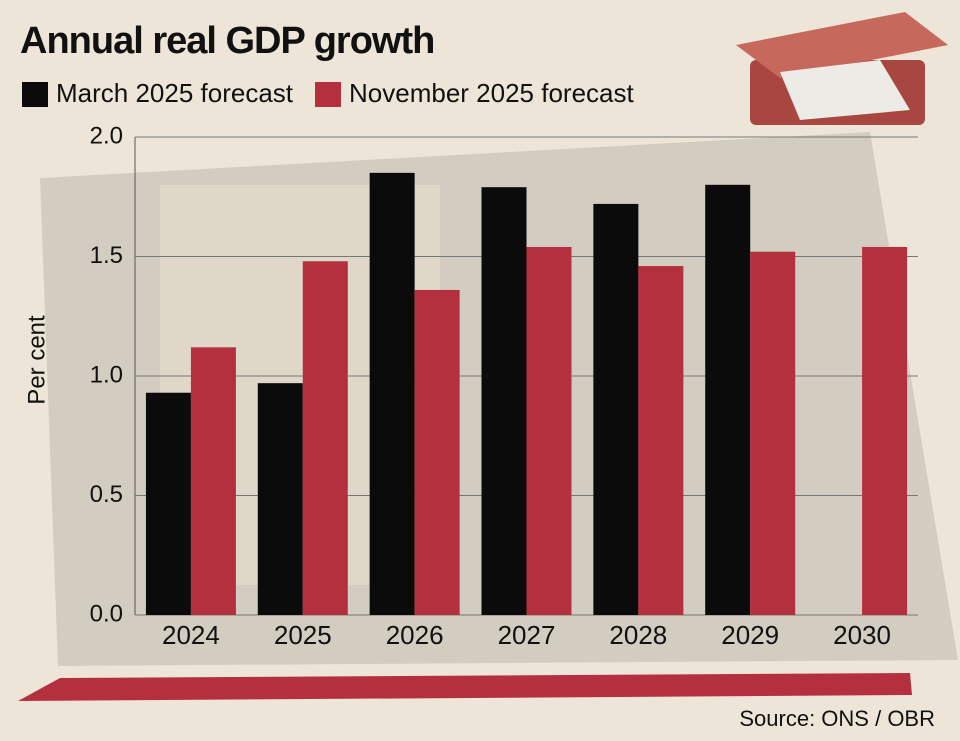  What do you see at coordinates (465, 687) in the screenshot?
I see `decorative-band` at bounding box center [465, 687].